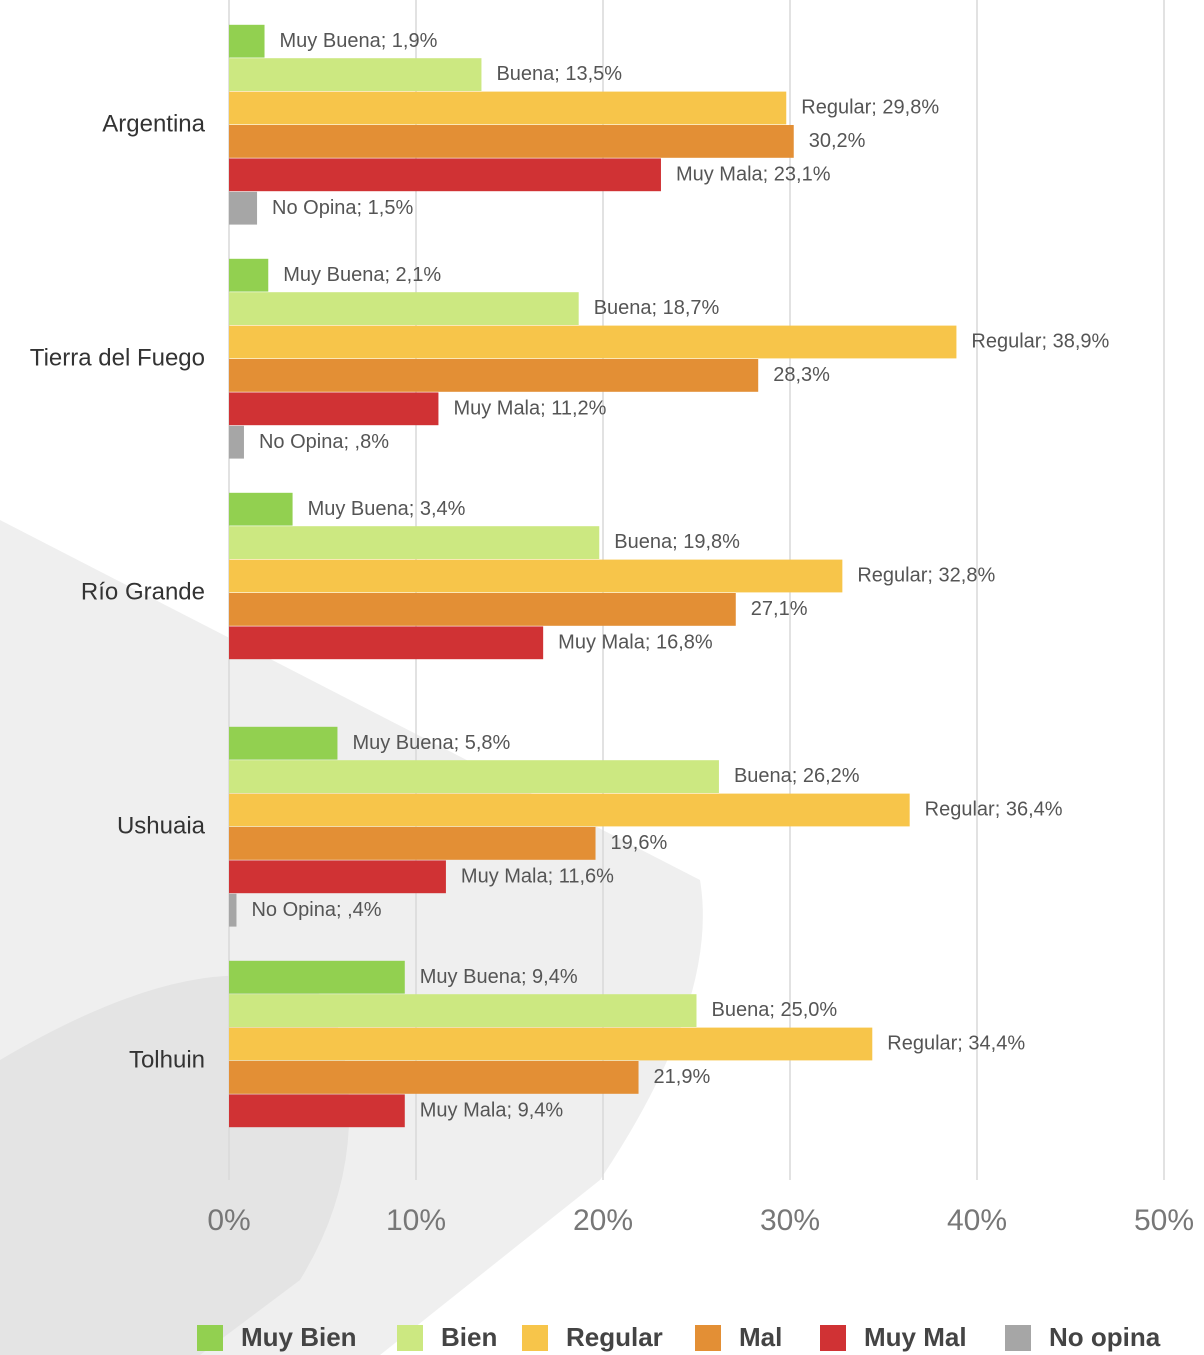 Image resolution: width=1204 pixels, height=1355 pixels. Describe the element at coordinates (161, 825) in the screenshot. I see `category-label: Ushuaia` at that location.